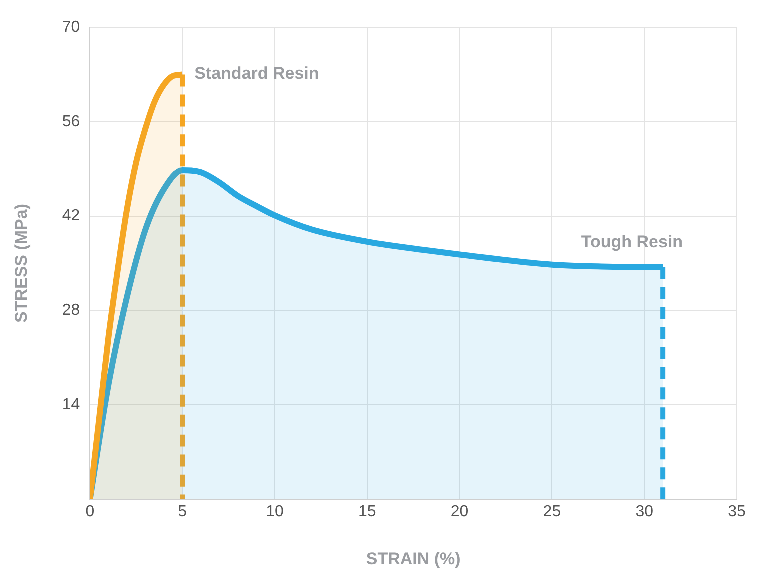  What do you see at coordinates (737, 511) in the screenshot?
I see `x-tick-label: 35` at bounding box center [737, 511].